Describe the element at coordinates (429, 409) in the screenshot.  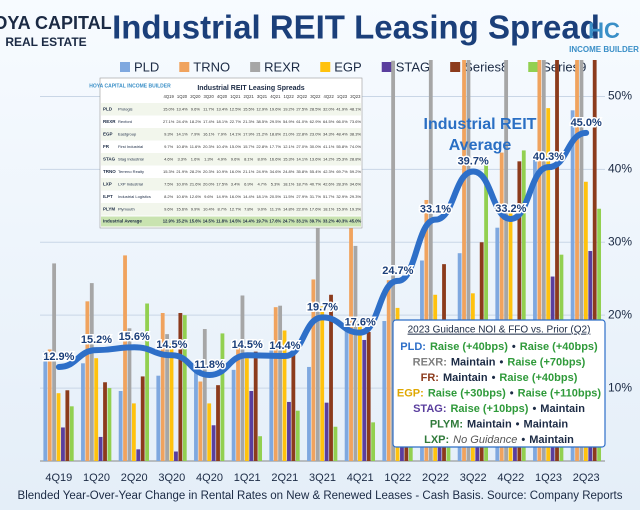
I see `guidance-ticker: STAG:` at that location.